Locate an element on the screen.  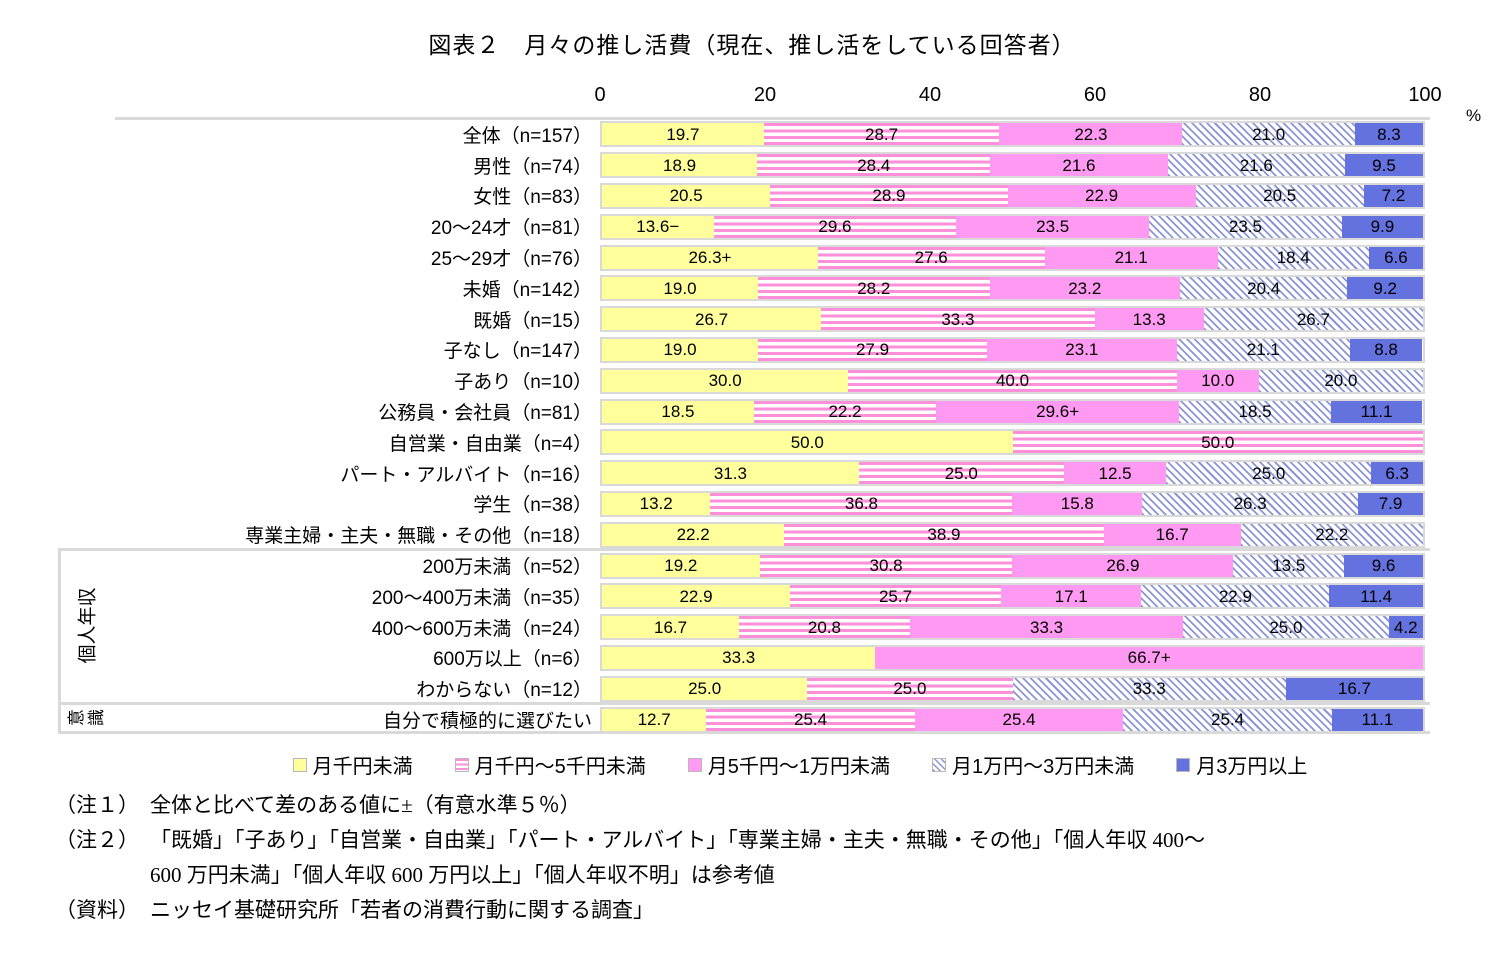
bar-segment-1k-5k: 25.4 is located at coordinates (810, 719).